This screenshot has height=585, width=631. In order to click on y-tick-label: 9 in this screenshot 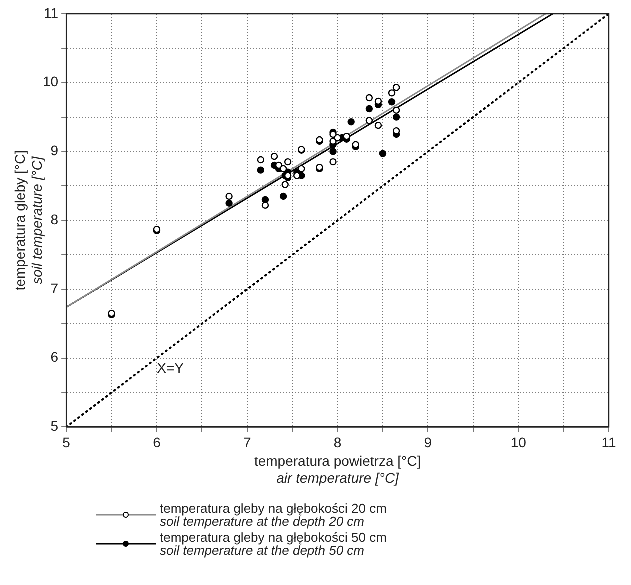, I will do `click(54, 150)`.